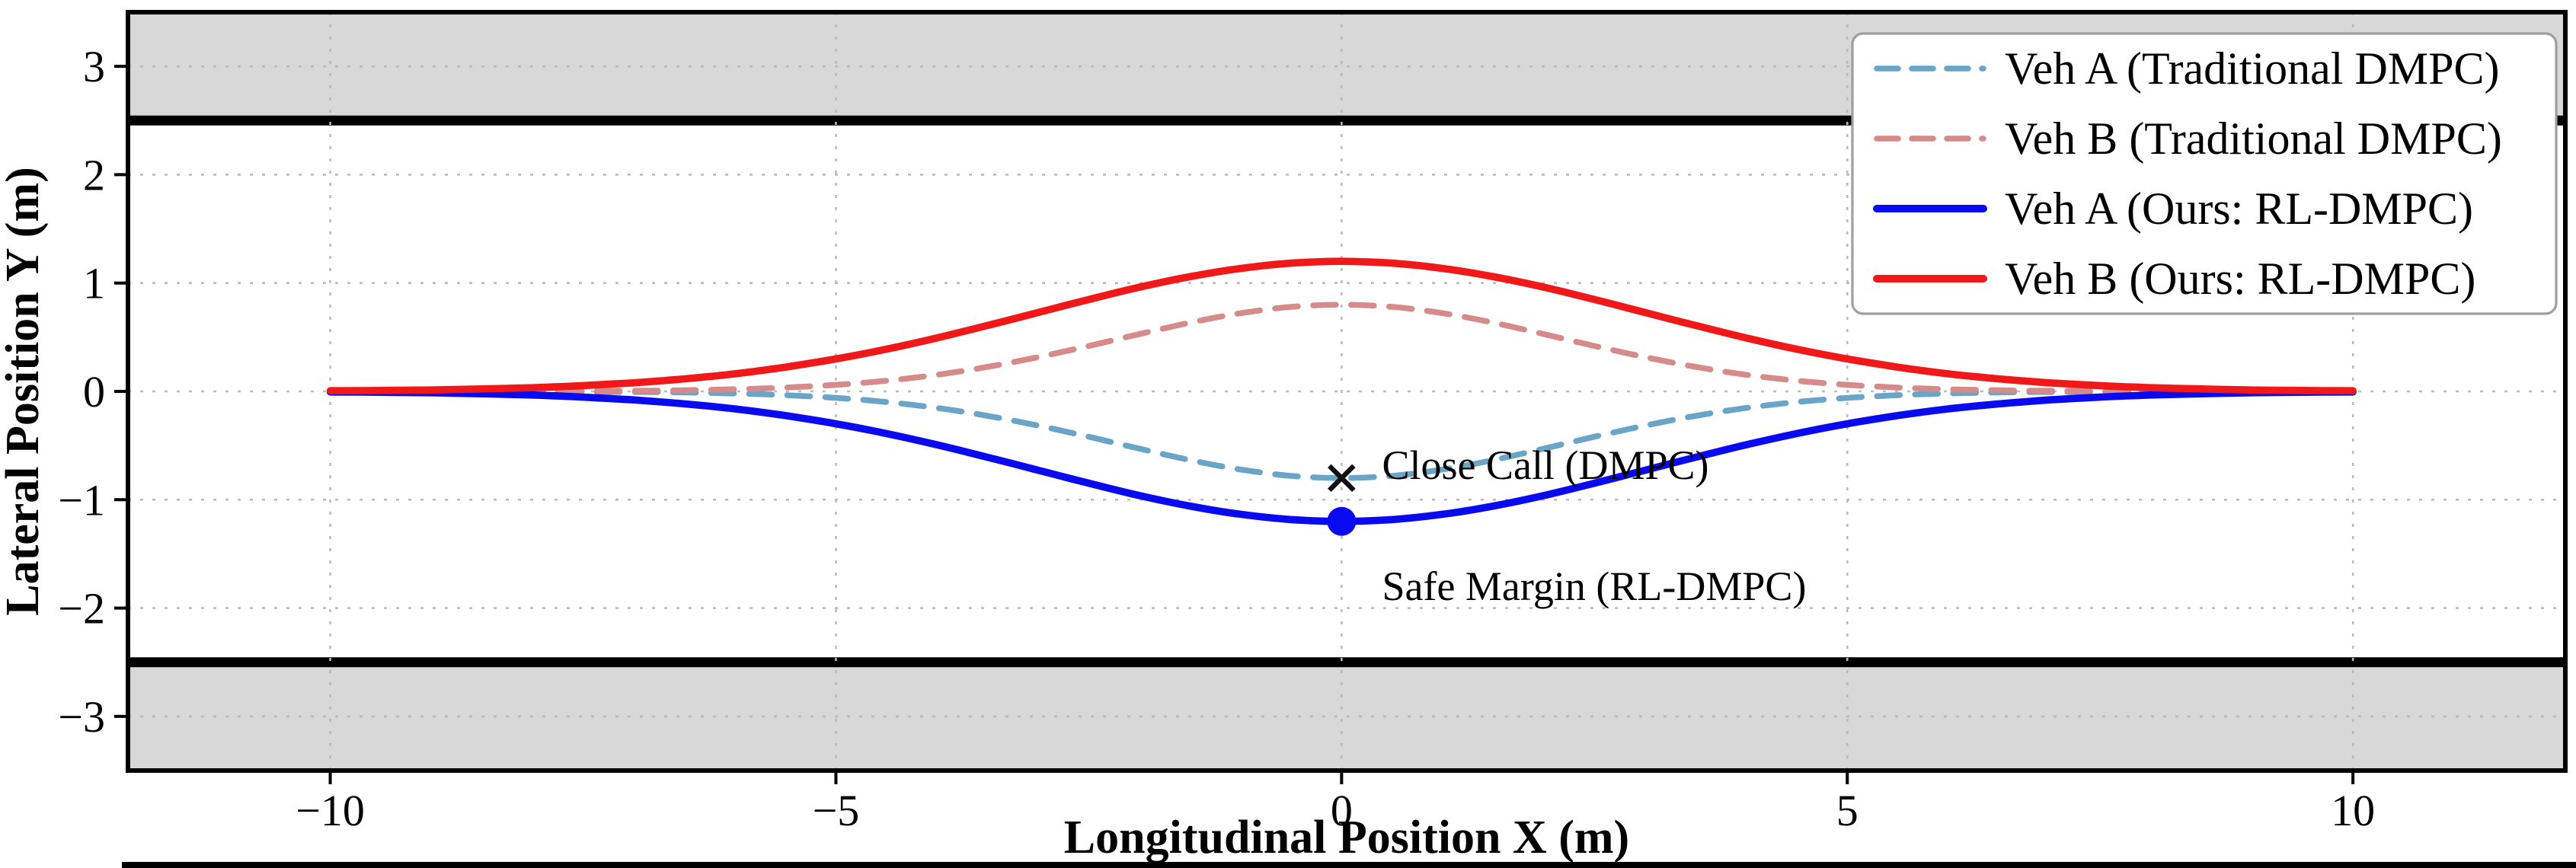 The image size is (2576, 868). Describe the element at coordinates (94, 283) in the screenshot. I see `y-tick-label: 1` at that location.